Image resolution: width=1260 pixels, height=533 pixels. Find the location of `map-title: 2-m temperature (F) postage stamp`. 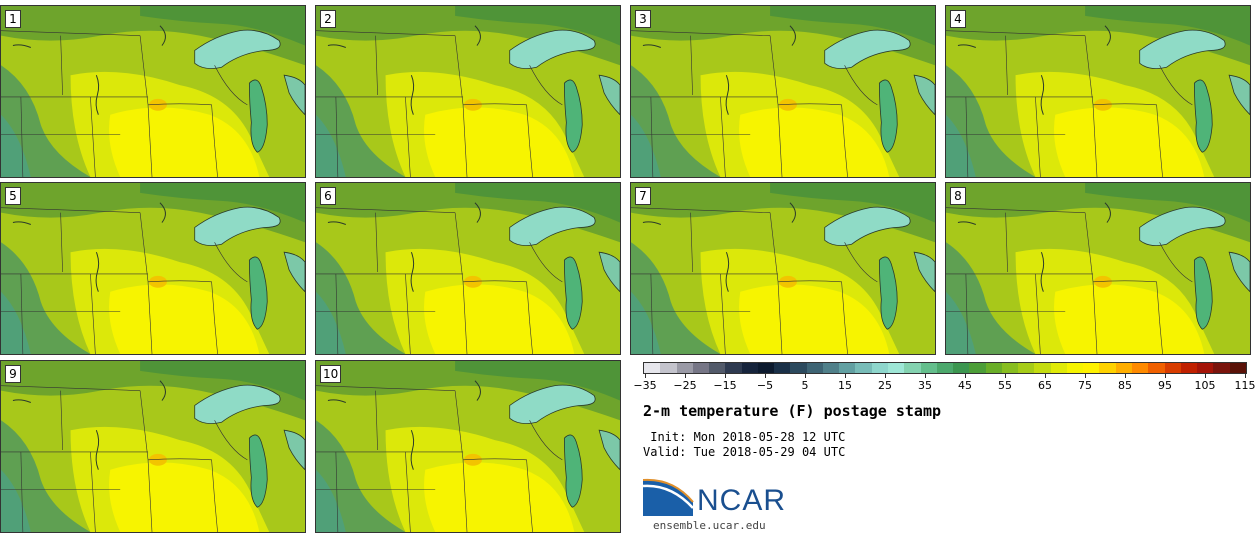

map-title: 2-m temperature (F) postage stamp is located at coordinates (792, 411).